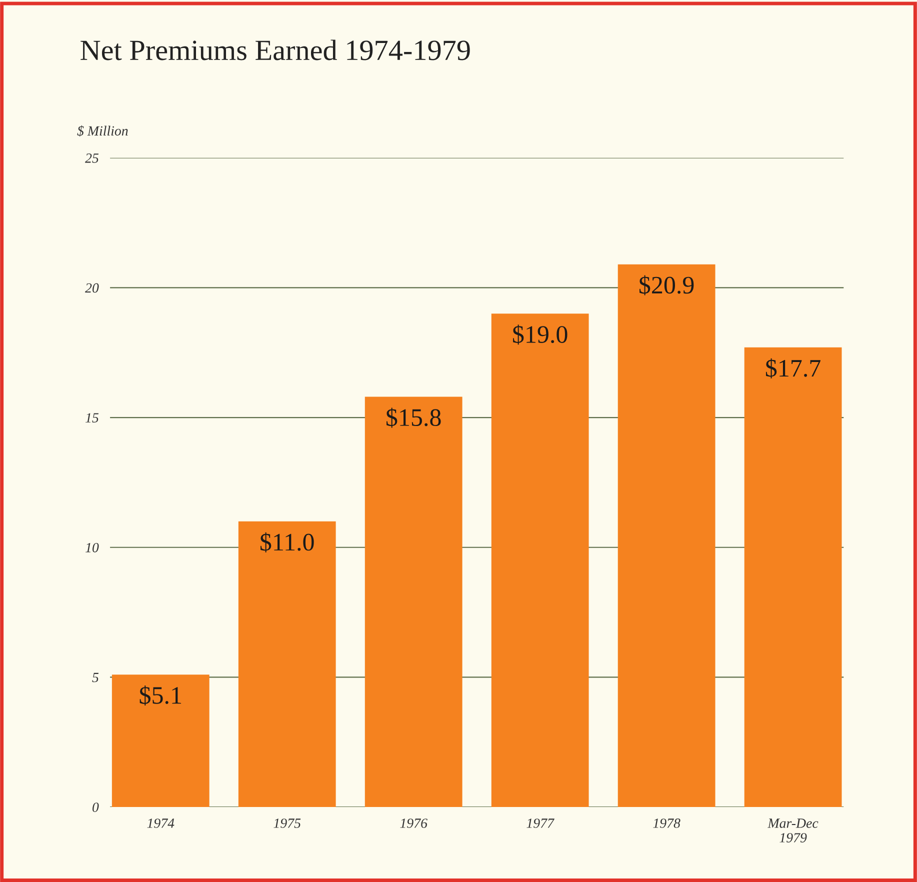 Image resolution: width=917 pixels, height=882 pixels. What do you see at coordinates (540, 823) in the screenshot?
I see `x-tick-label: 1977` at bounding box center [540, 823].